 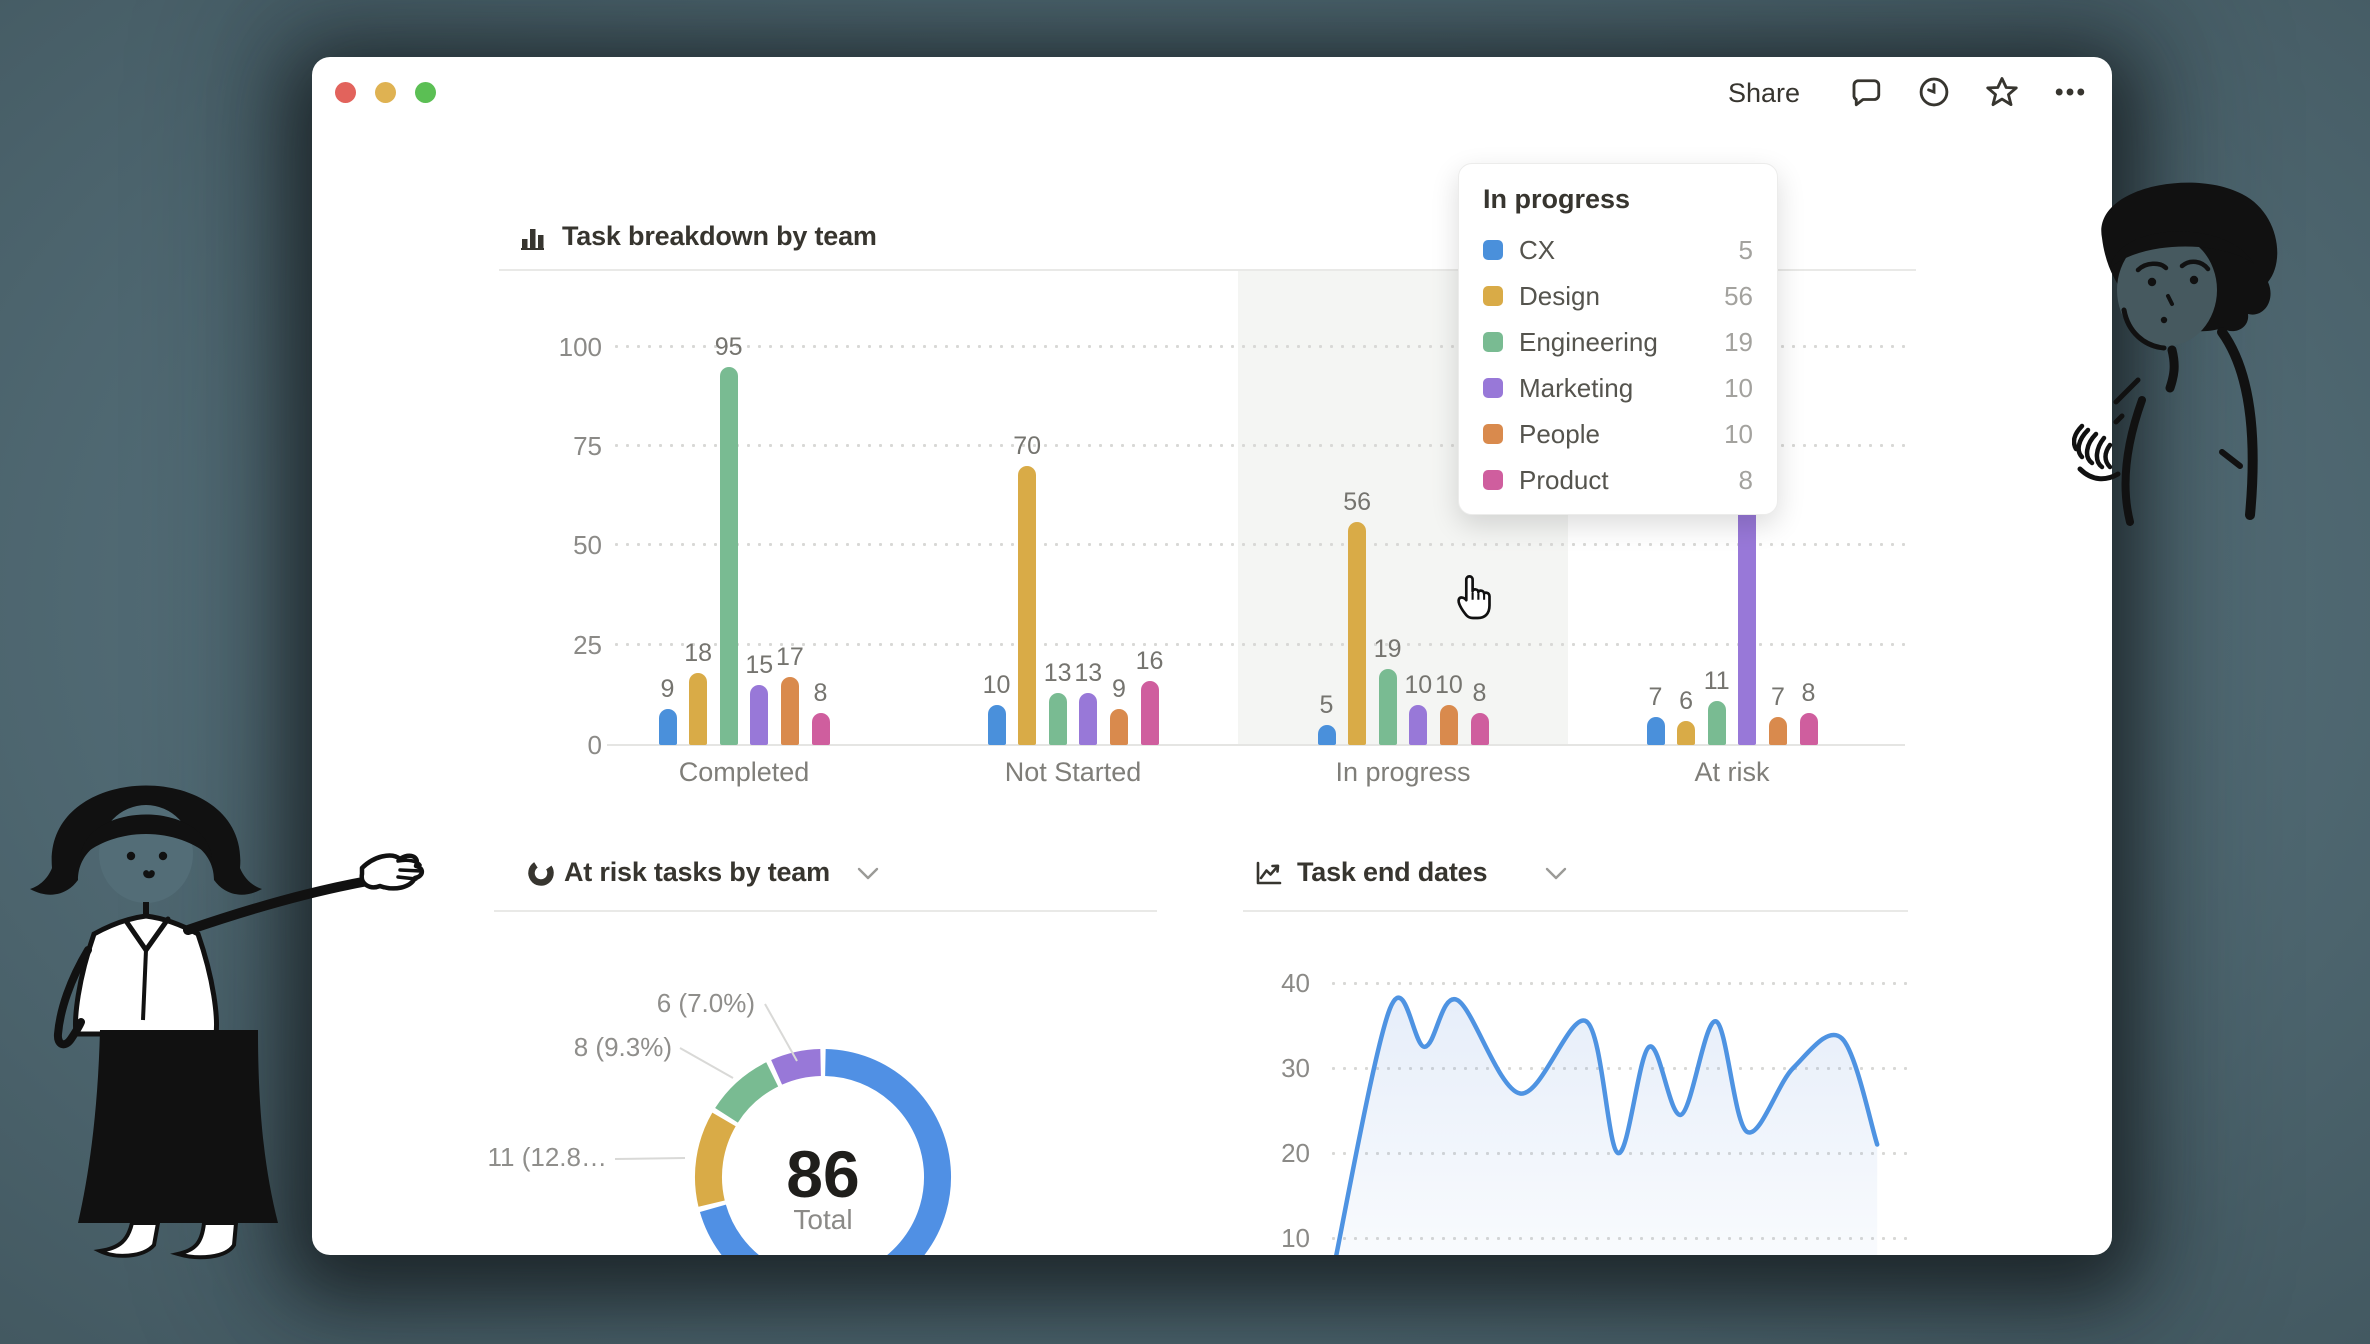 What do you see at coordinates (587, 645) in the screenshot?
I see `y-tick-label: 25` at bounding box center [587, 645].